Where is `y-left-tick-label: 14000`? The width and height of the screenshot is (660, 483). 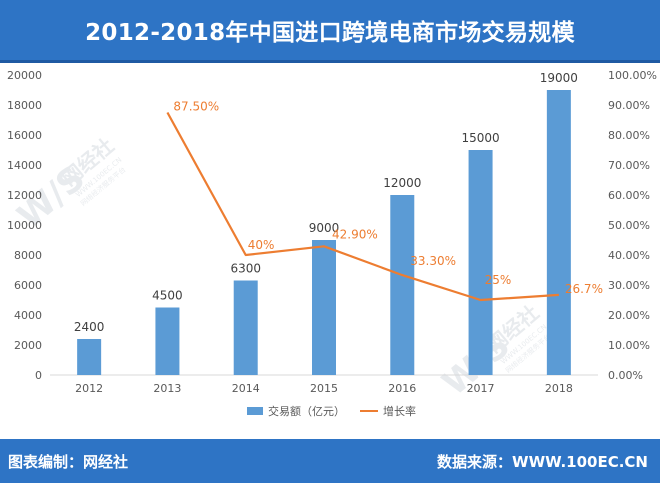
y-left-tick-label: 14000 is located at coordinates (24, 165).